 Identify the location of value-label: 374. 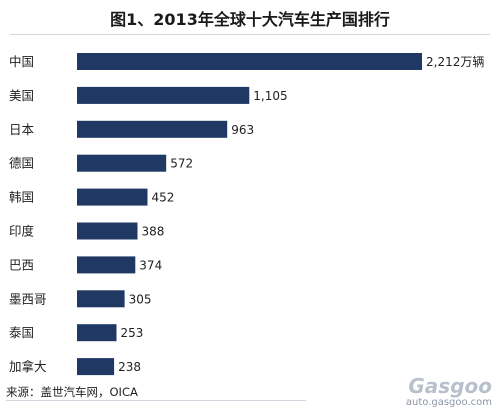
(150, 265).